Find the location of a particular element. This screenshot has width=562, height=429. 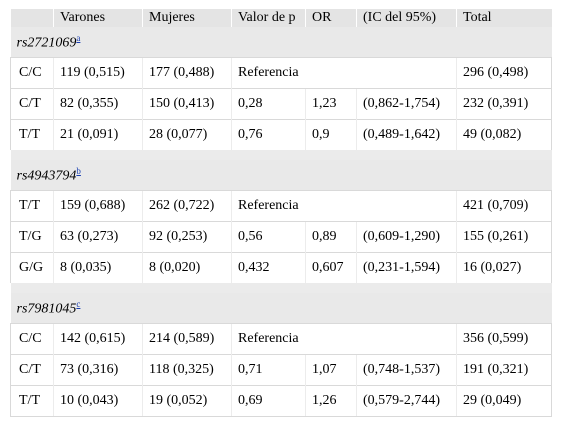

mujeres-cell: 19 (0,052) is located at coordinates (187, 401).